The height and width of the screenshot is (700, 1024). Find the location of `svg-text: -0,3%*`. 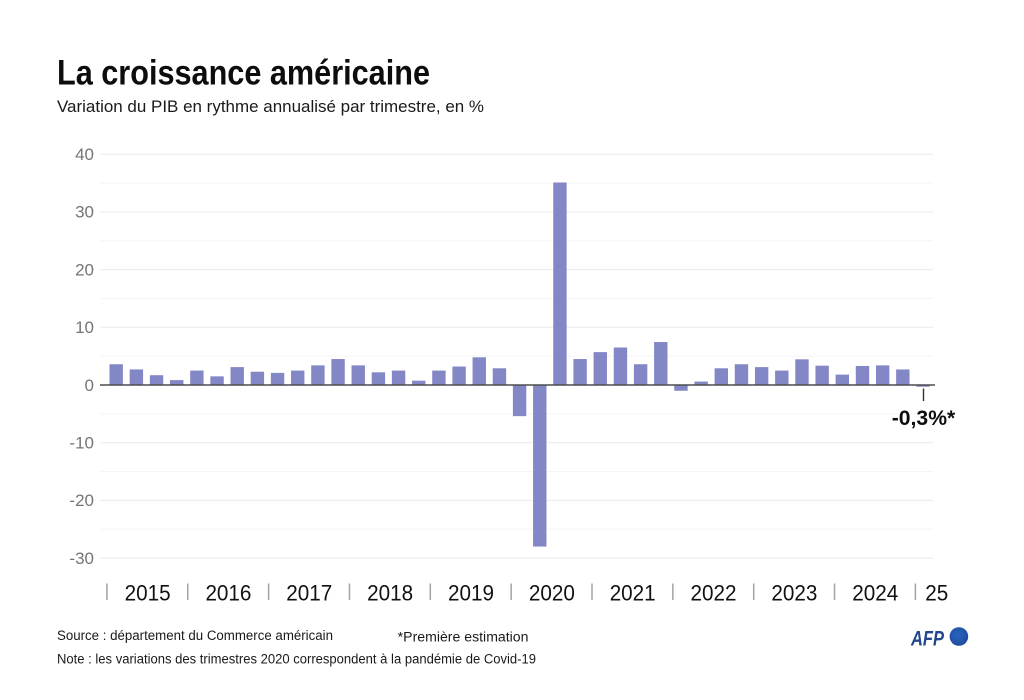

svg-text: -0,3%* is located at coordinates (924, 418).